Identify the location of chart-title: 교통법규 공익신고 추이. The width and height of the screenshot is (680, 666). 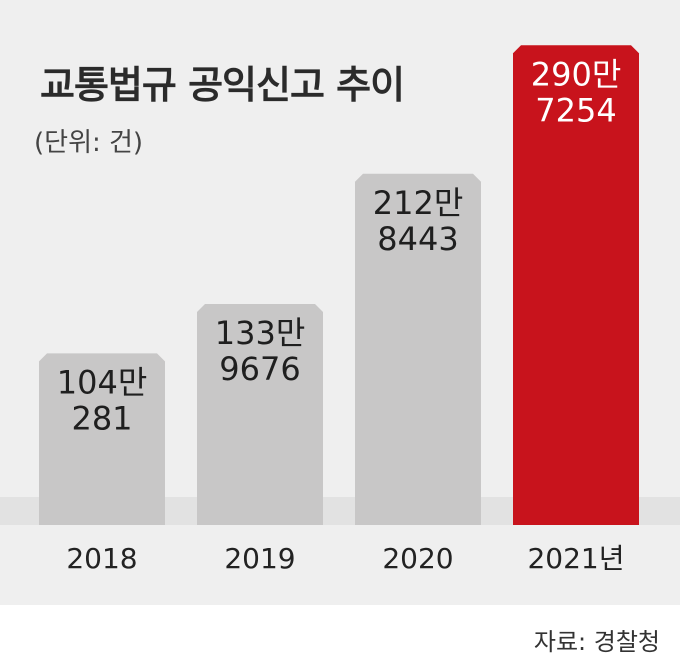
(222, 85).